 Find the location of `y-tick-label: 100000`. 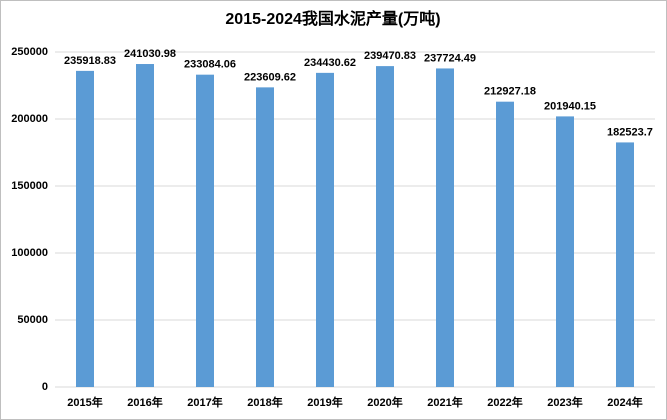

y-tick-label: 100000 is located at coordinates (29, 253).